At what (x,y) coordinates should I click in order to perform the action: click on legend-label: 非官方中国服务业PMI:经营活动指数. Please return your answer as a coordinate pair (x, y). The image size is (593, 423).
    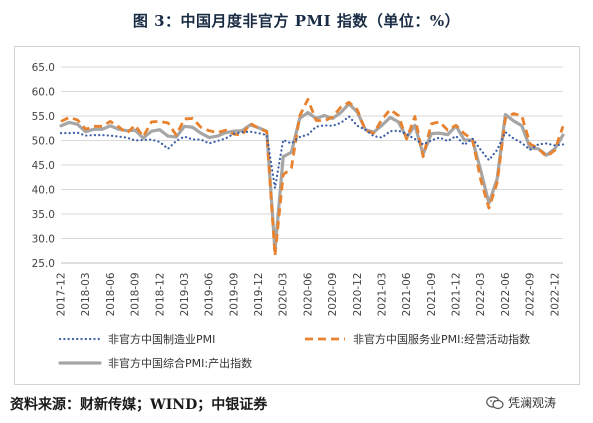
    Looking at the image, I should click on (441, 339).